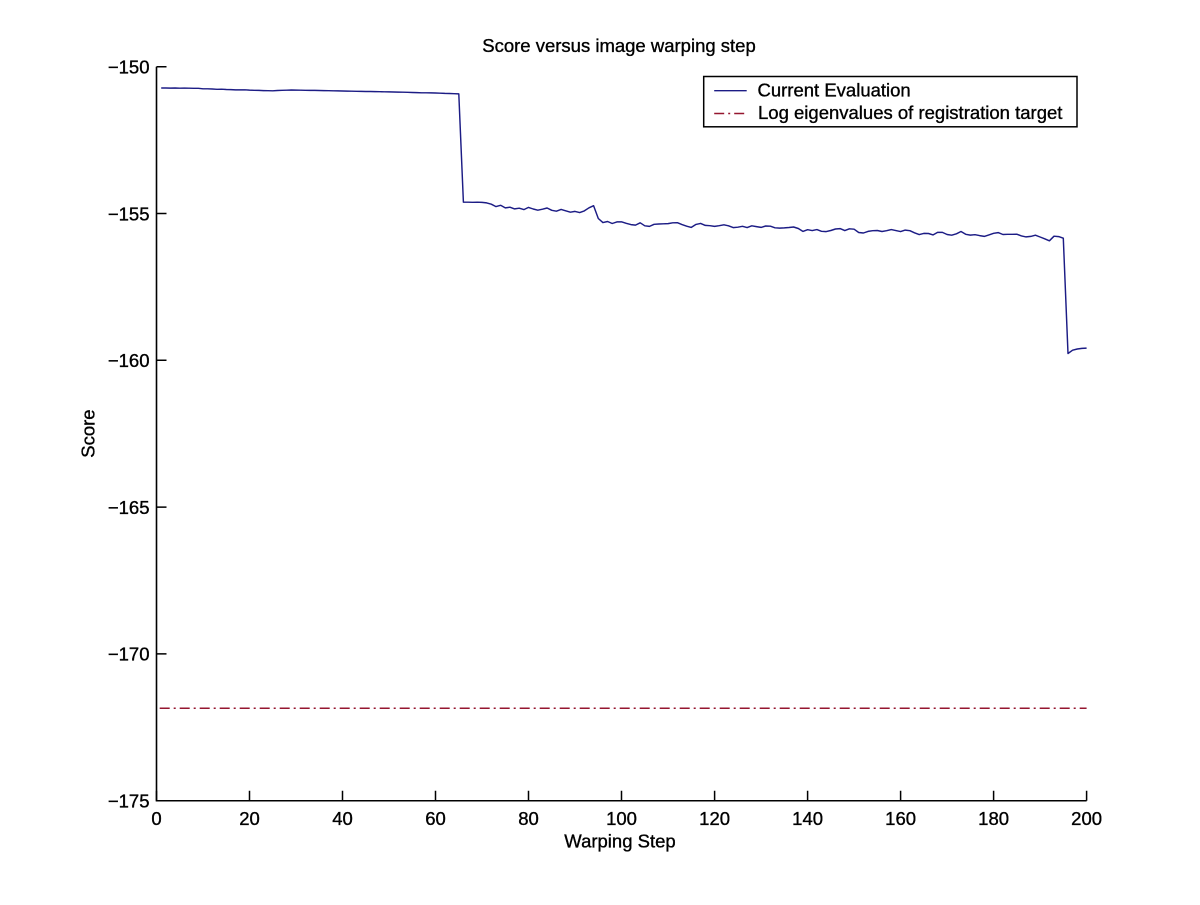 The image size is (1200, 905). Describe the element at coordinates (528, 818) in the screenshot. I see `svg-text: 80` at that location.